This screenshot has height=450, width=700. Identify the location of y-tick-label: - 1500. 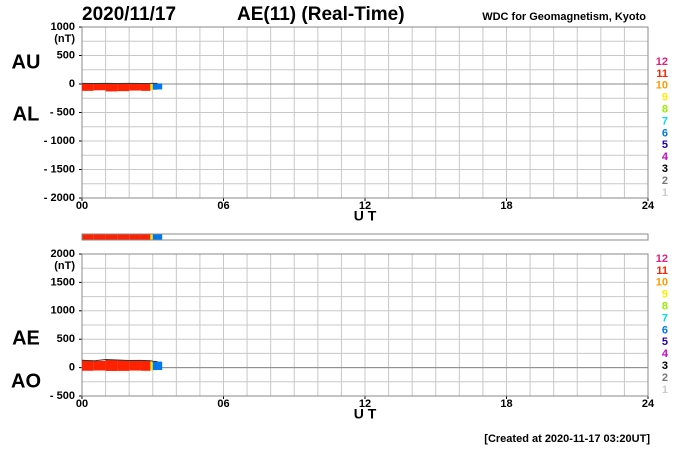
(59, 169).